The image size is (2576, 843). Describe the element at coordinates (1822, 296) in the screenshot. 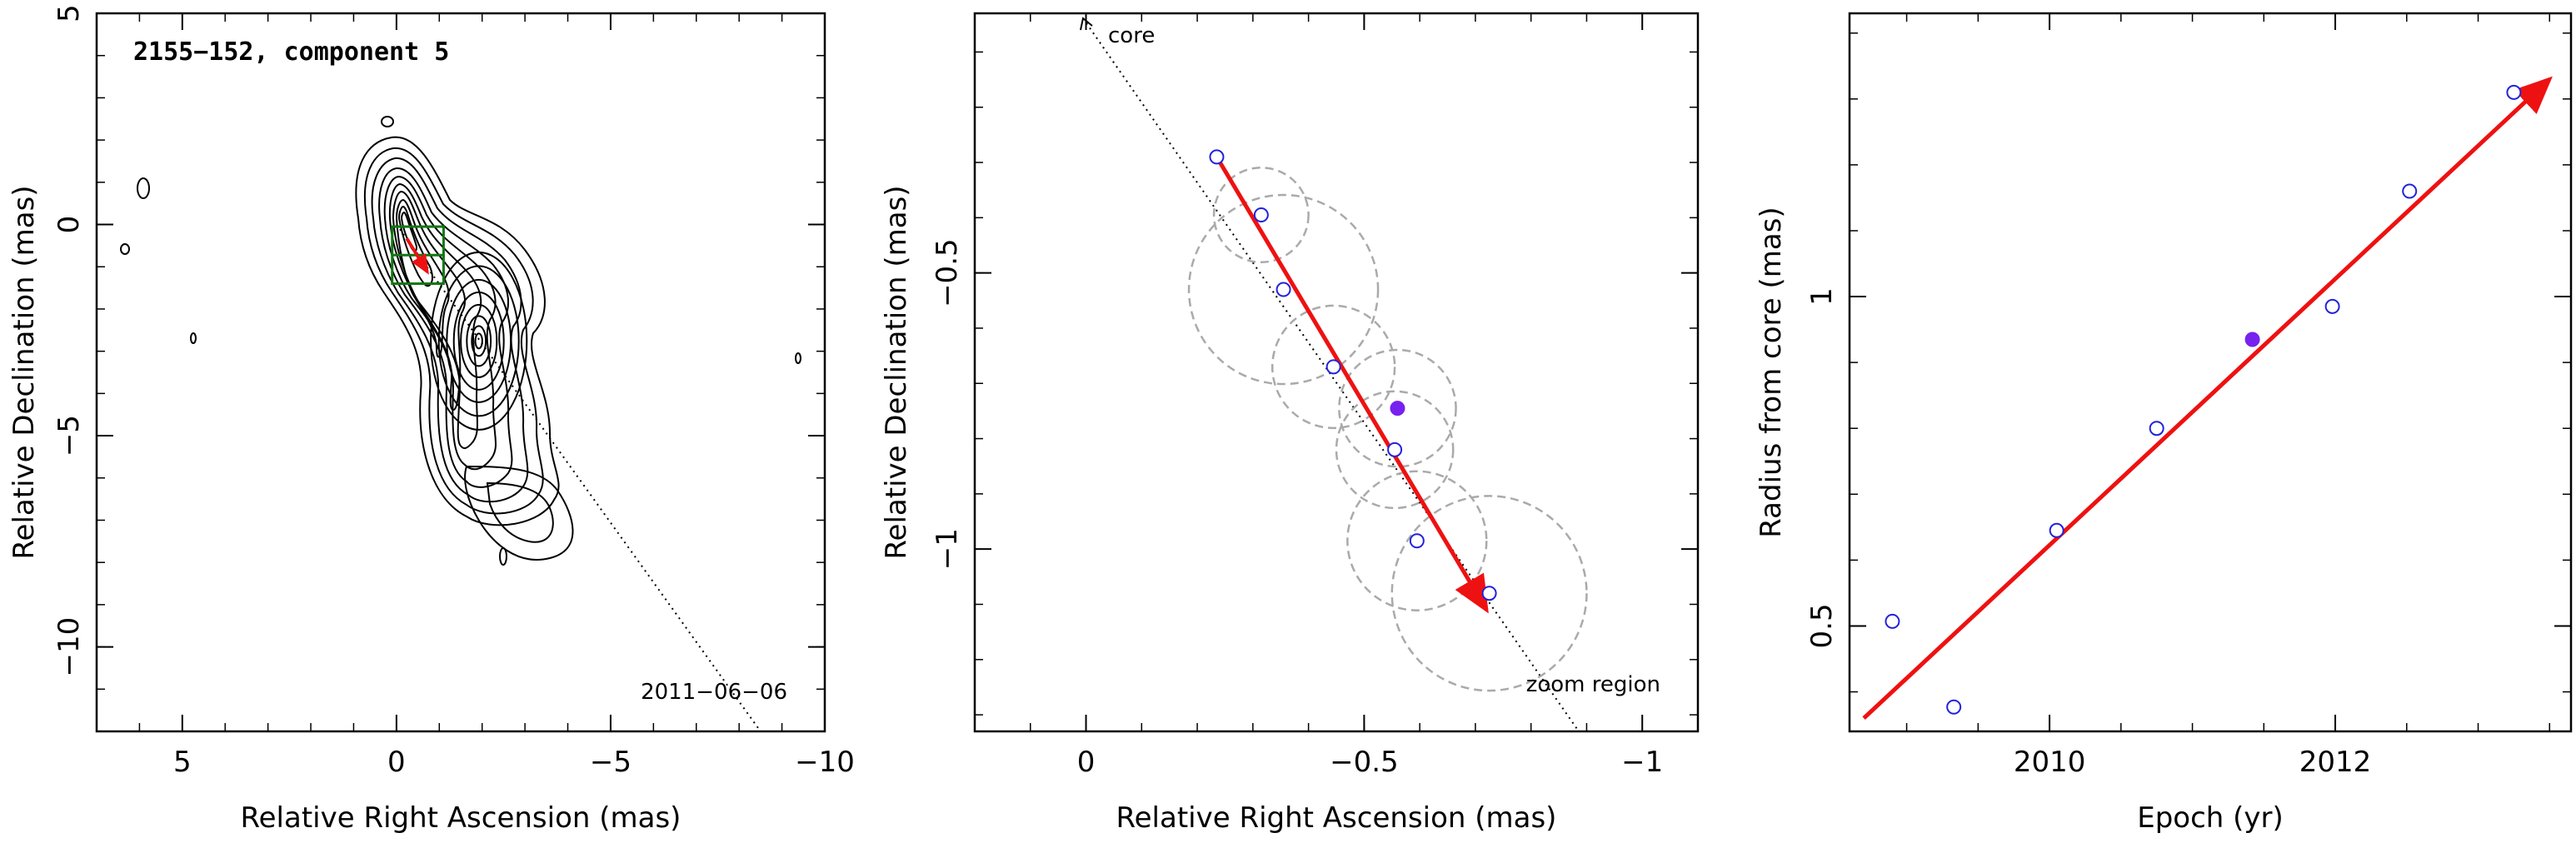

I see `y-tick-label: 1` at that location.